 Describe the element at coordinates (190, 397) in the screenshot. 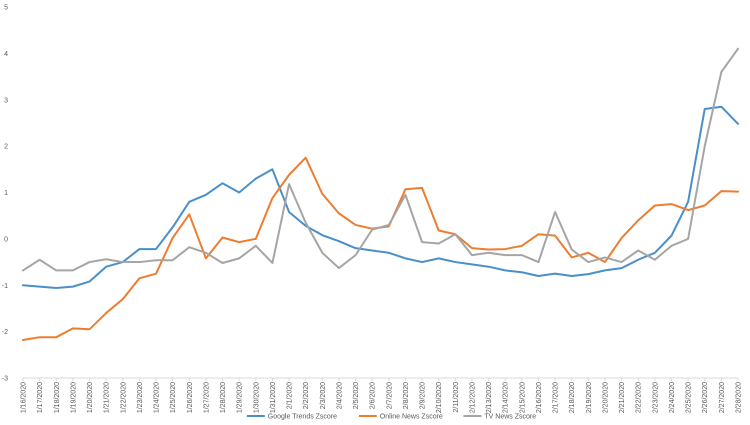

I see `x-tick-label: 1/26/2020` at that location.